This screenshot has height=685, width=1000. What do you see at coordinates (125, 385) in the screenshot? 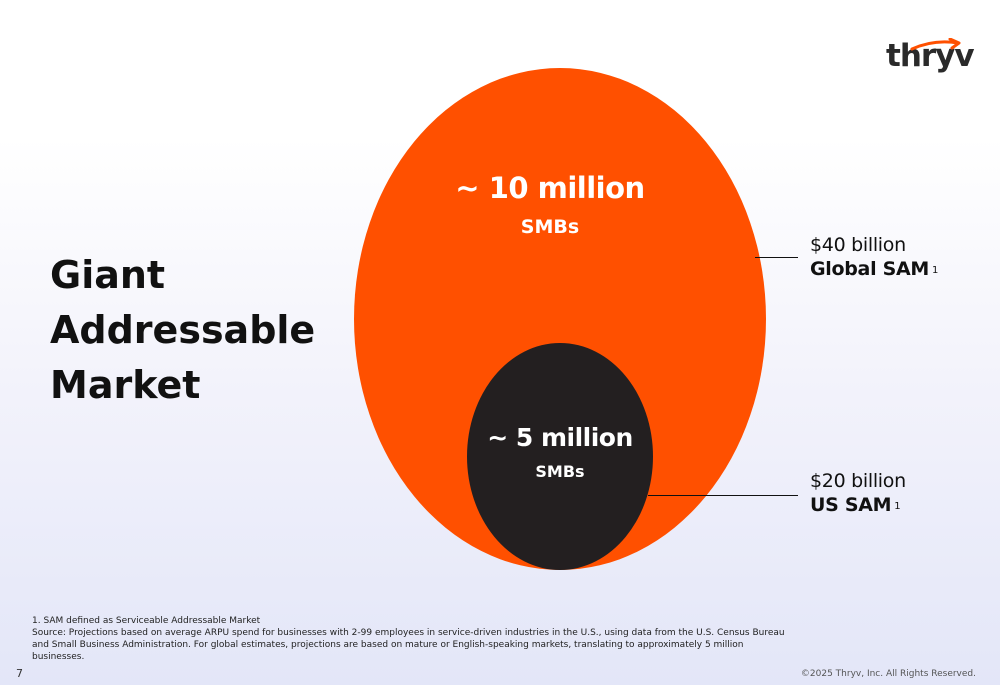
I see `title-line-3: Market` at bounding box center [125, 385].